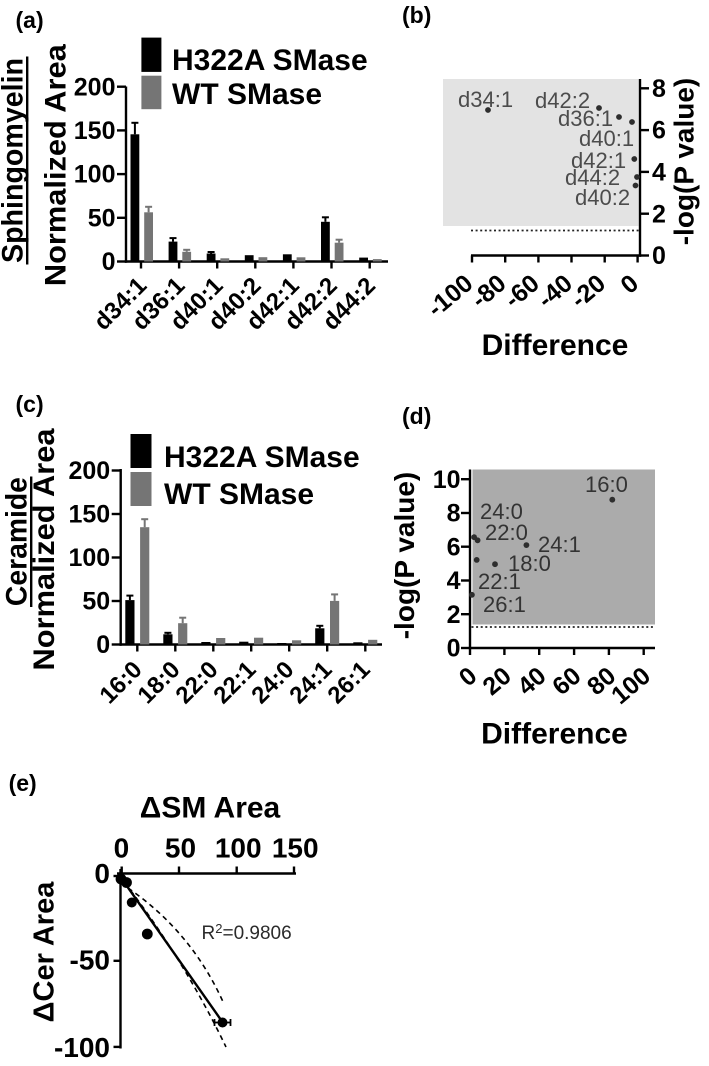 This screenshot has height=1066, width=709. I want to click on svg-text: -50, so click(90, 960).